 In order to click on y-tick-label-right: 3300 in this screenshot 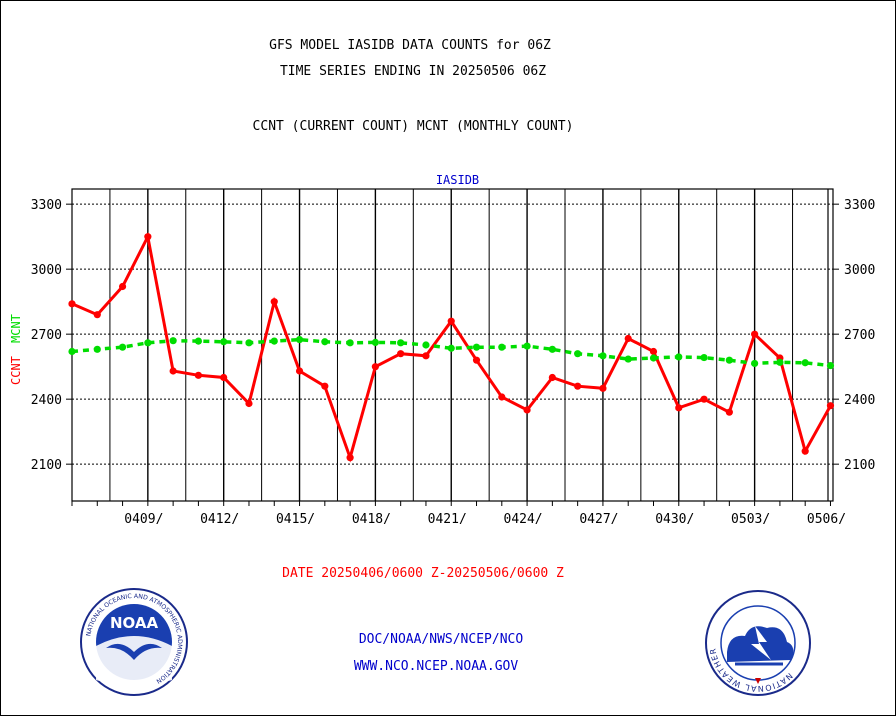, I will do `click(859, 205)`.